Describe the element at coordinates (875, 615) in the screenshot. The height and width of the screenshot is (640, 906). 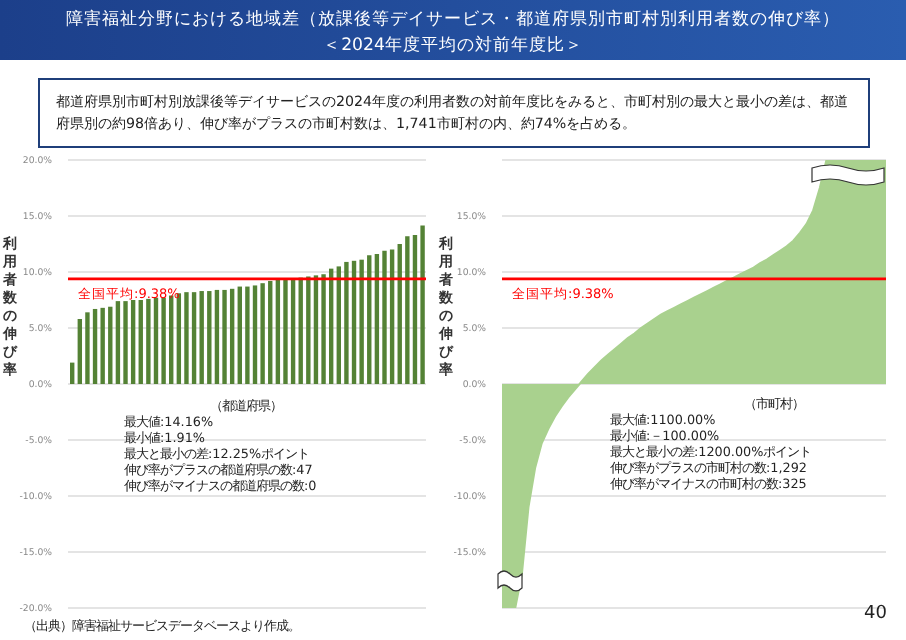
I see `annotation: 40` at that location.